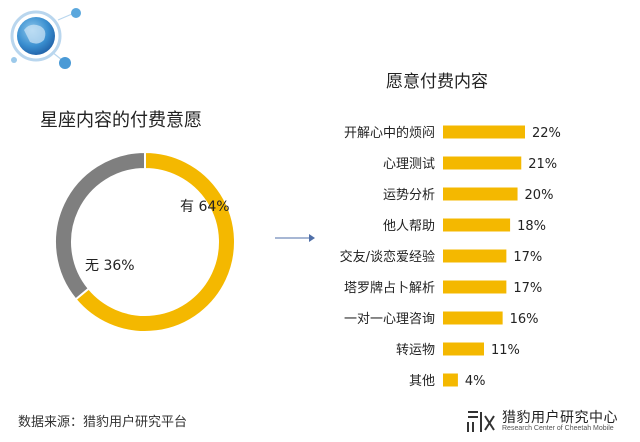  I want to click on bar-value-label: 22%, so click(546, 133).